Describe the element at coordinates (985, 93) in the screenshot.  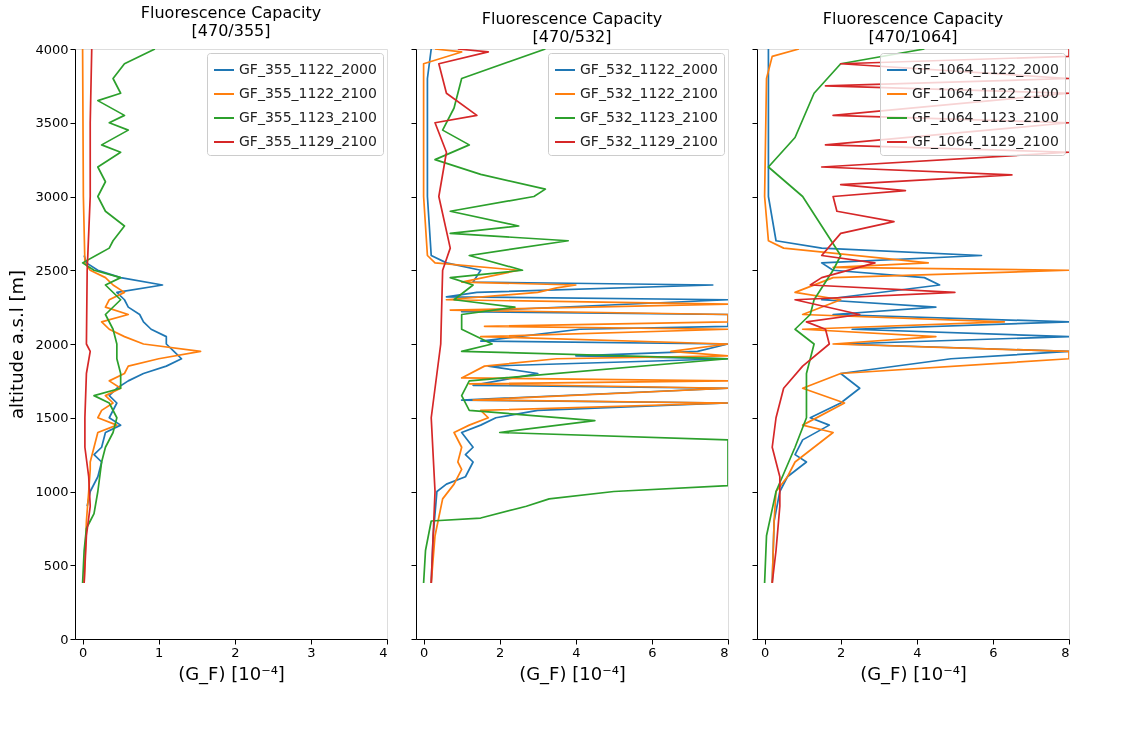
I see `legend-label: GF_1064_1122_2100` at that location.